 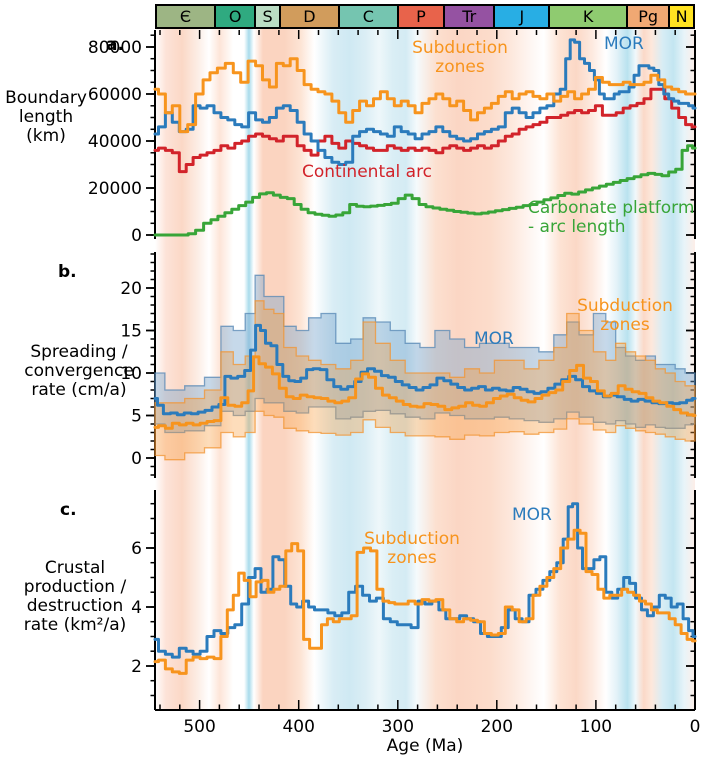 What do you see at coordinates (268, 16) in the screenshot?
I see `geo-period: S` at bounding box center [268, 16].